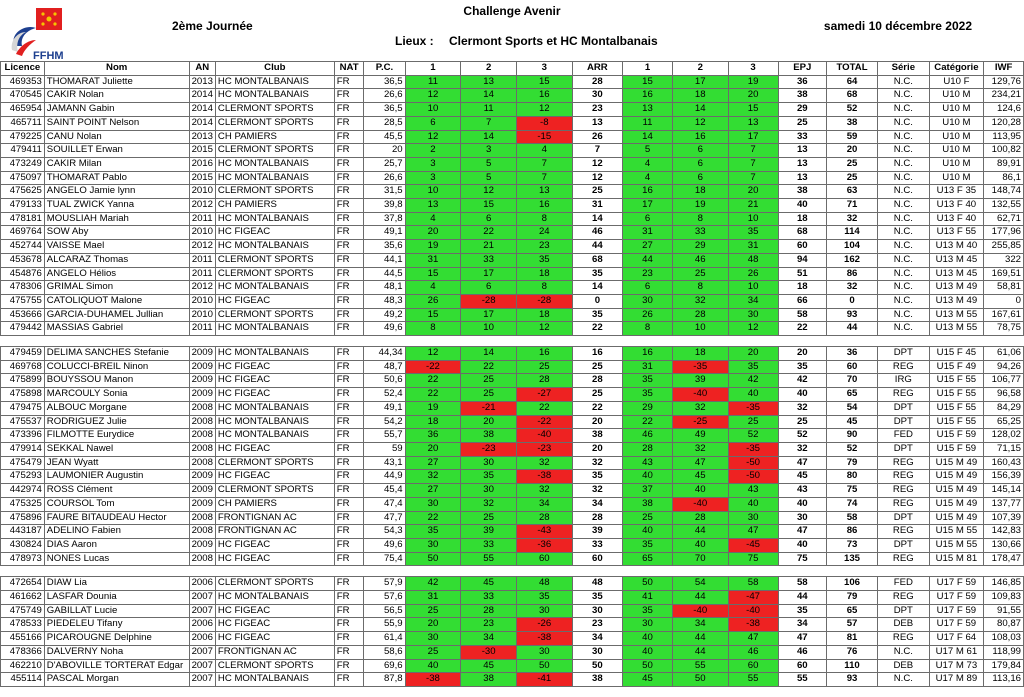 The height and width of the screenshot is (697, 1024). Describe the element at coordinates (274, 449) in the screenshot. I see `cell-club: HC FIGEAC` at that location.